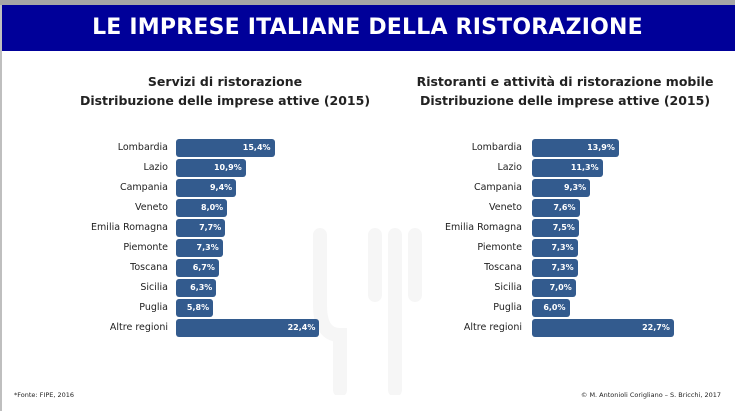 The height and width of the screenshot is (411, 735). What do you see at coordinates (206, 188) in the screenshot?
I see `bar: 9,4%` at bounding box center [206, 188].